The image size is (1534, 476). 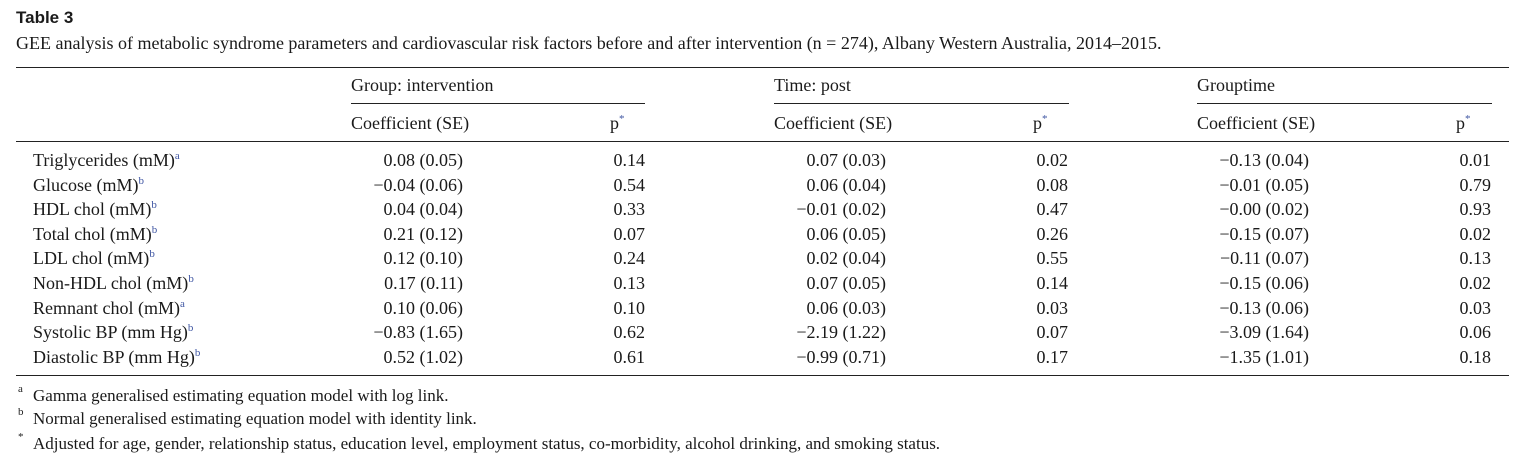 I want to click on coefficient-value: 0.52 (1.02), so click(x=423, y=356).